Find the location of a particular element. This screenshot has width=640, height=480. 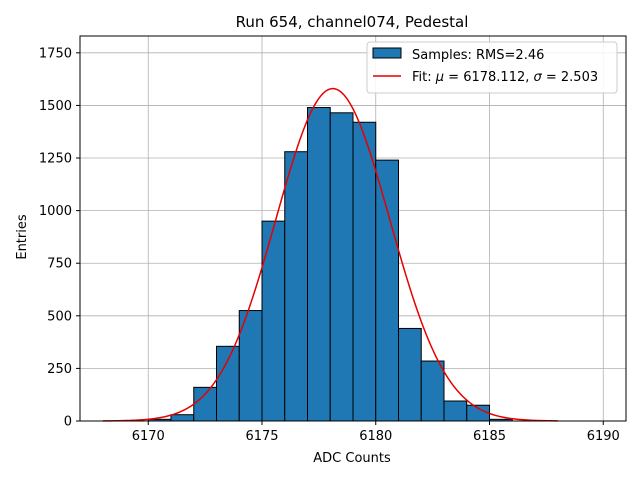

y-tick-label: 1500 is located at coordinates (55, 106).